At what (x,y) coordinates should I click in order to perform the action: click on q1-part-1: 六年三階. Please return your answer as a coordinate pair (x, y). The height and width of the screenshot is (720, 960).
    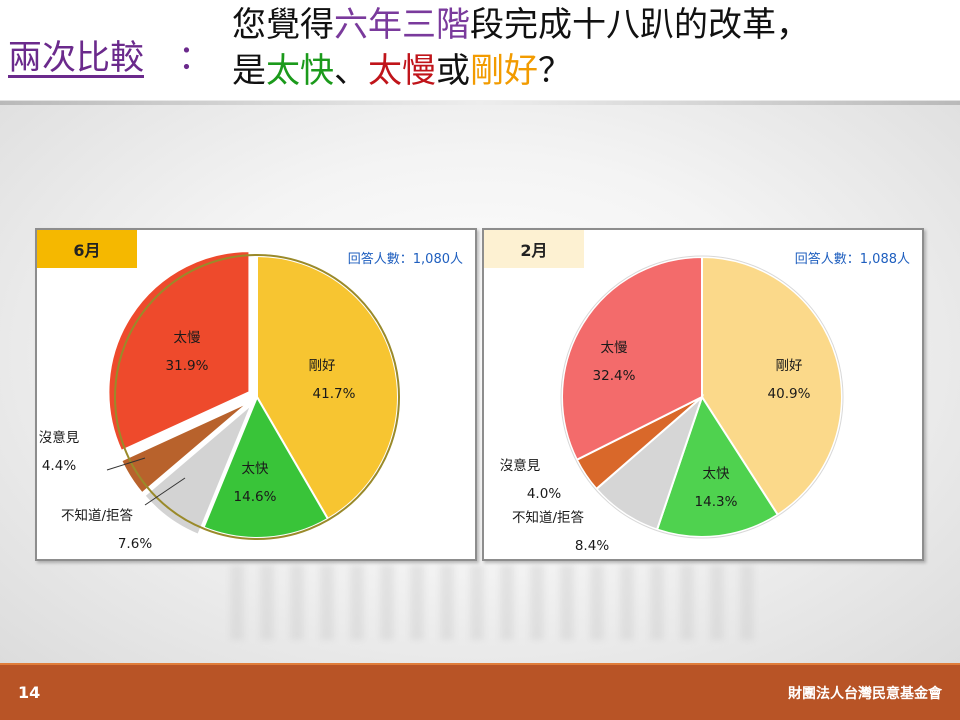
    Looking at the image, I should click on (402, 25).